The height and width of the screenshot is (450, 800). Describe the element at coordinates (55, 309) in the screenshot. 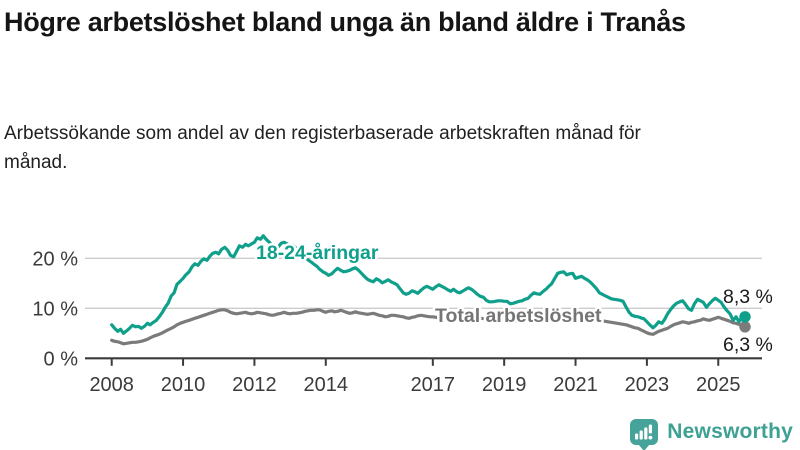

I see `y-tick-label: 10 %` at that location.